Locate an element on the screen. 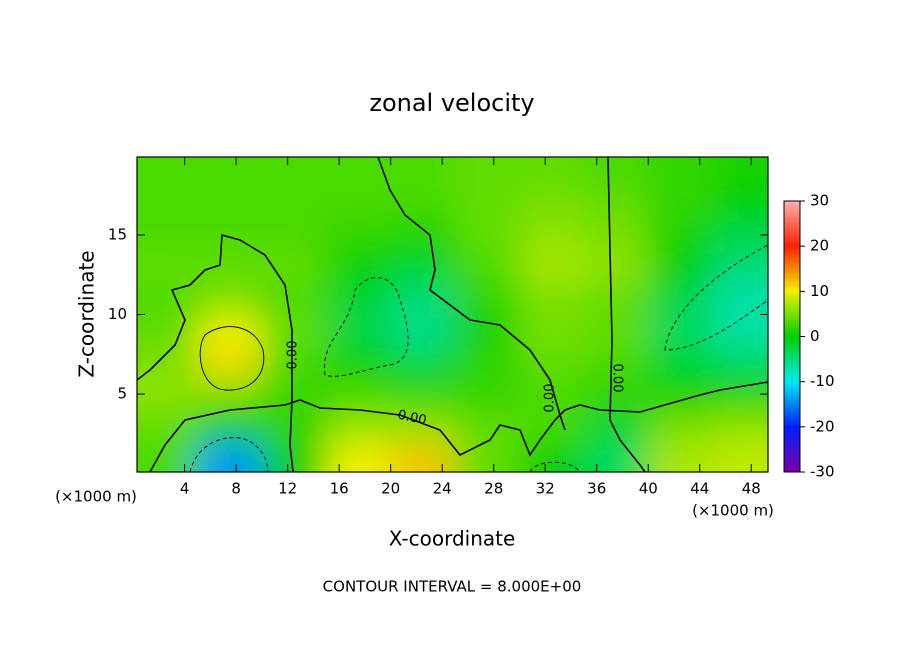 The image size is (904, 658). footer: CONTOUR INTERVAL = 8.000E+00 is located at coordinates (452, 587).